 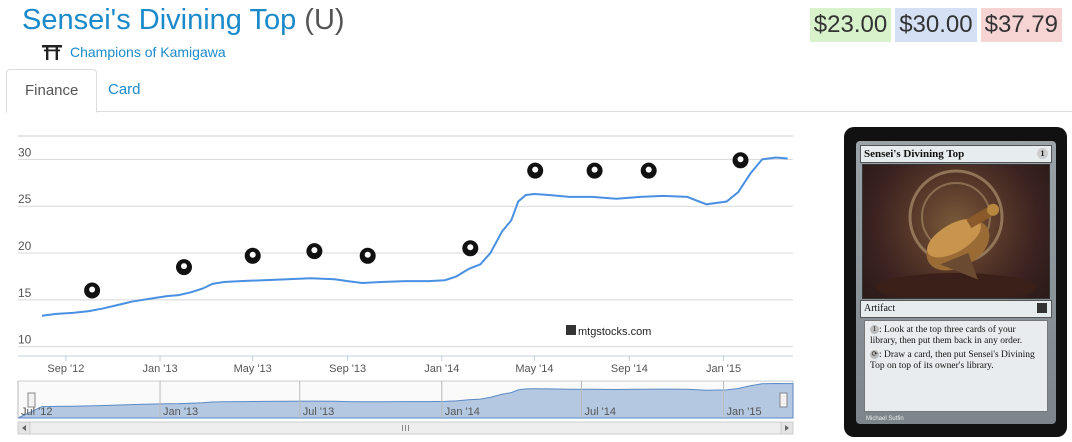 What do you see at coordinates (180, 412) in the screenshot?
I see `navigator-tick-label: Jan '13` at bounding box center [180, 412].